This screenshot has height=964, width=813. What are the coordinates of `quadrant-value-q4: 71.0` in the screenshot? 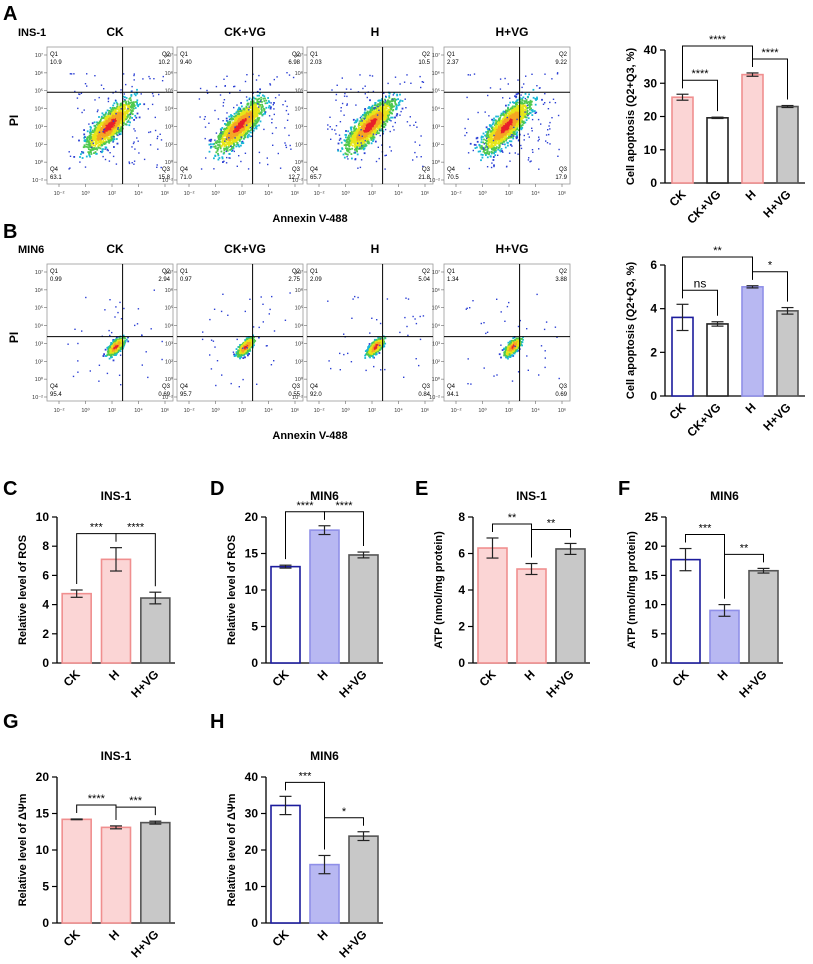 It's located at (186, 178).